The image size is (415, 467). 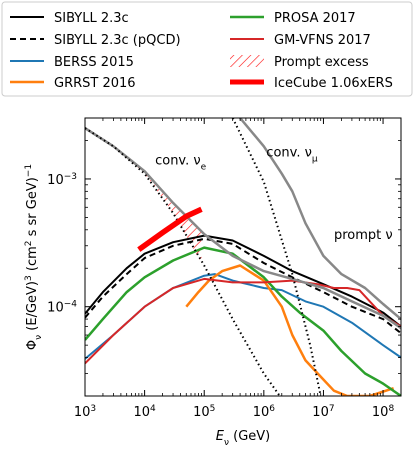 I want to click on legend-label: SIBYLL 2.3c, so click(x=91, y=18).